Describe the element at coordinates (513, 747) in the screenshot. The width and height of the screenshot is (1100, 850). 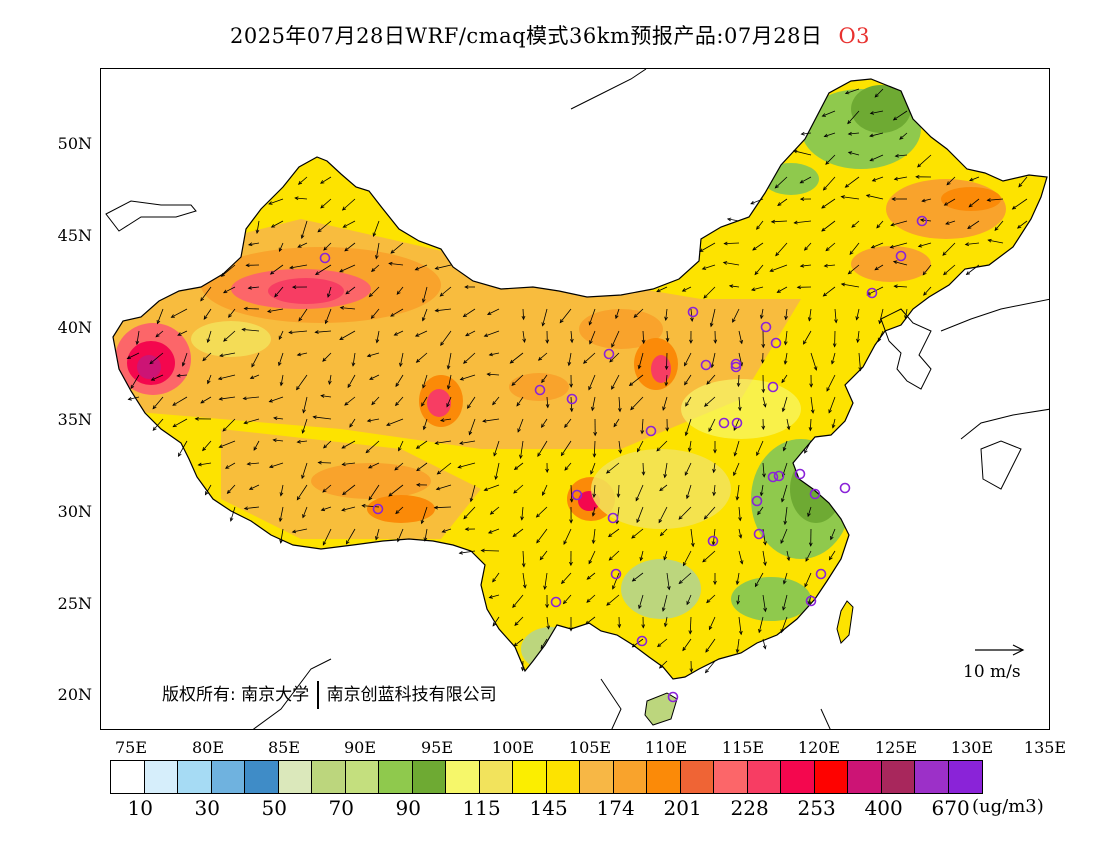
I see `lon-label-100e: 100E` at that location.